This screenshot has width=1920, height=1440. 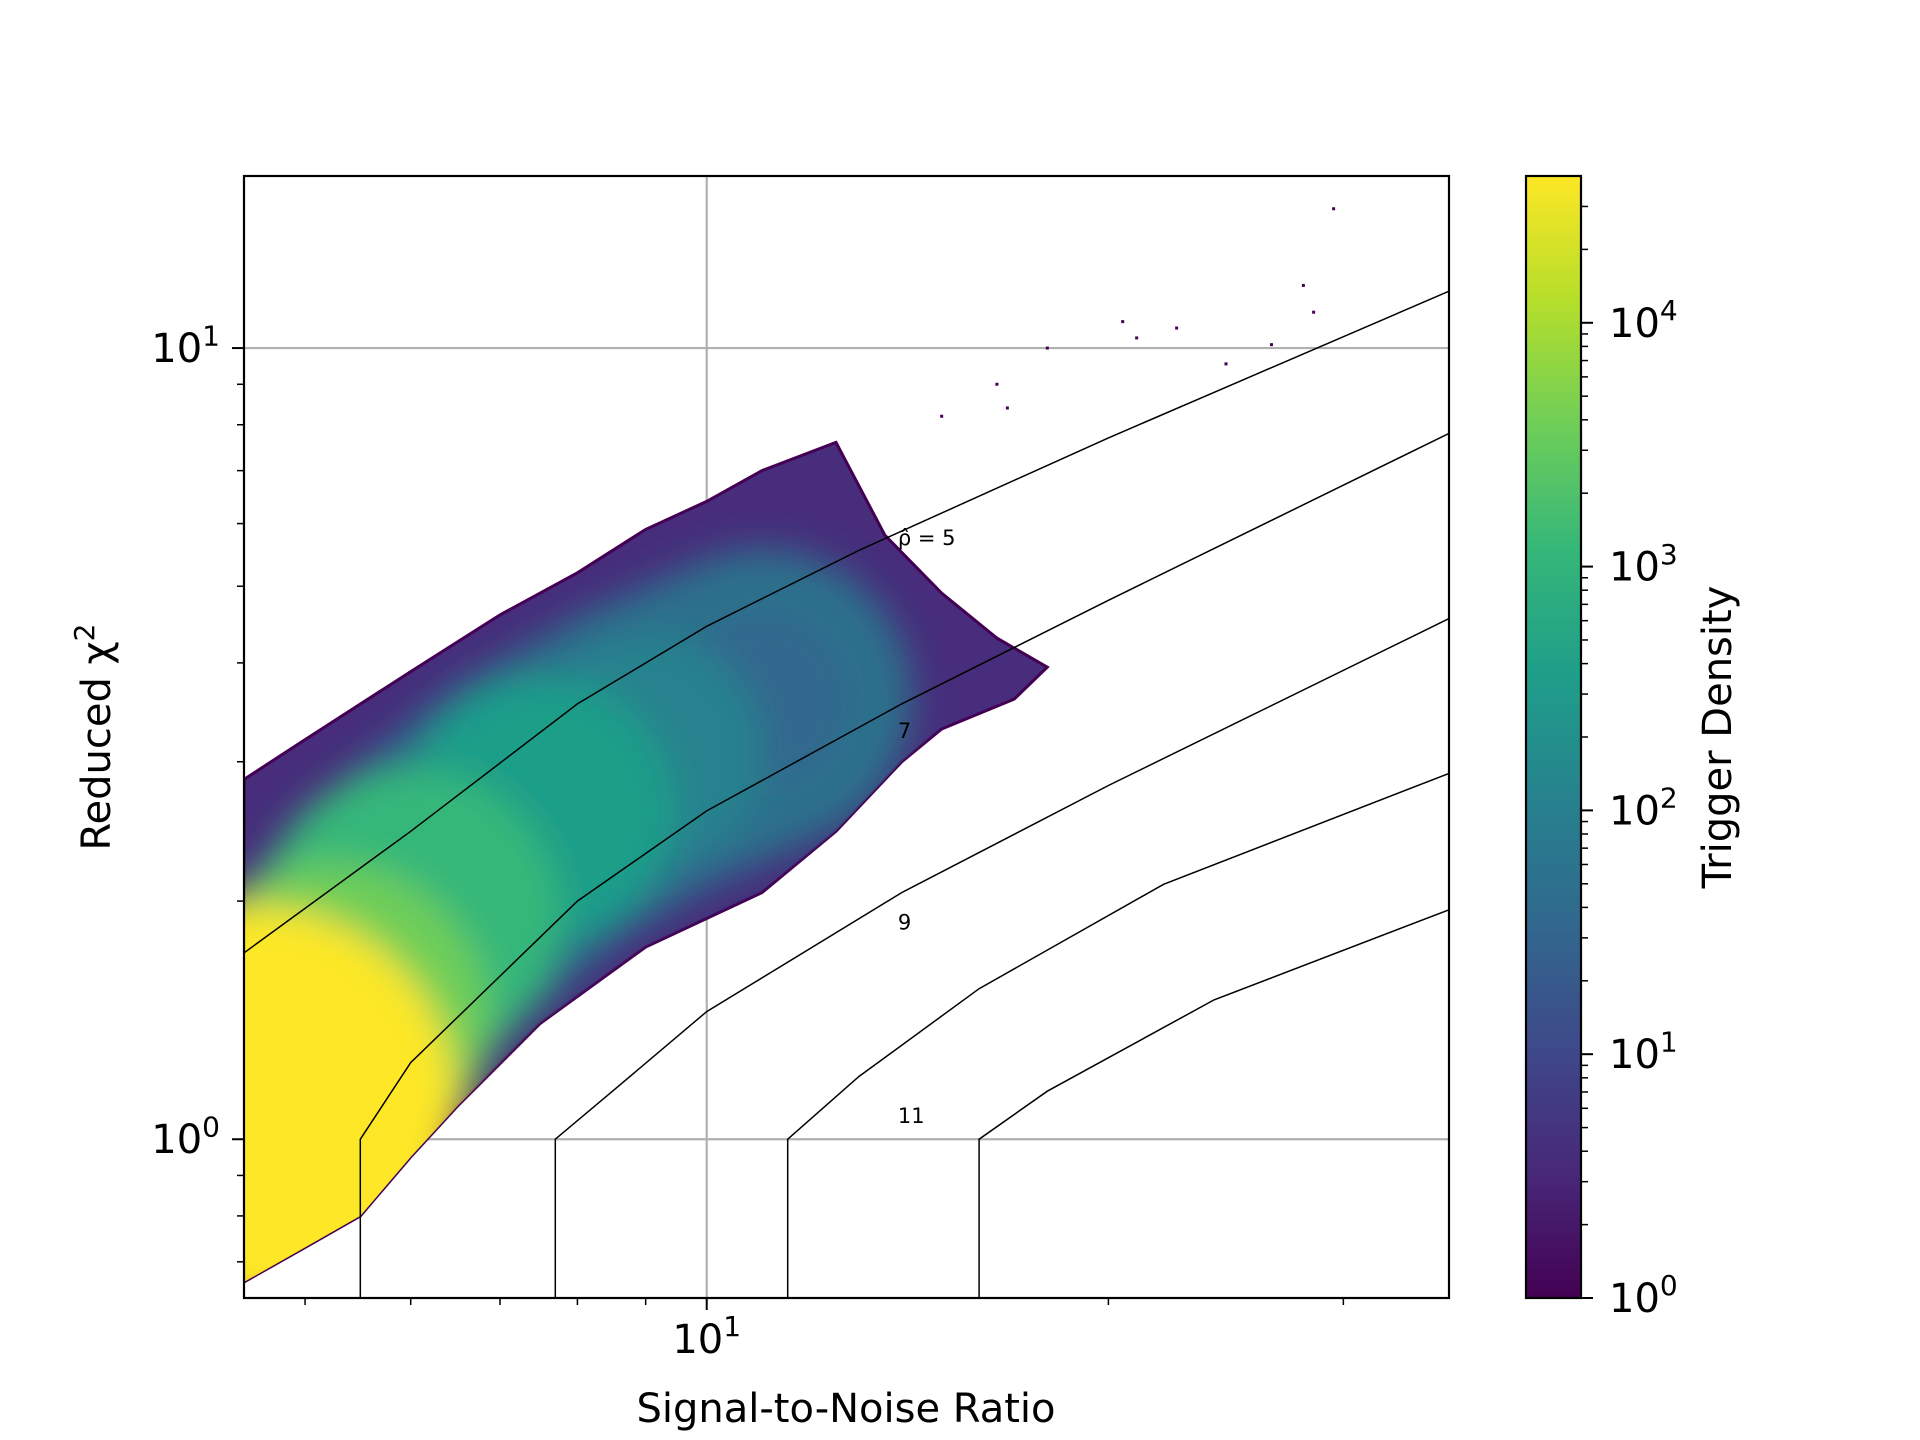 I want to click on contour-label: 7, so click(x=904, y=731).